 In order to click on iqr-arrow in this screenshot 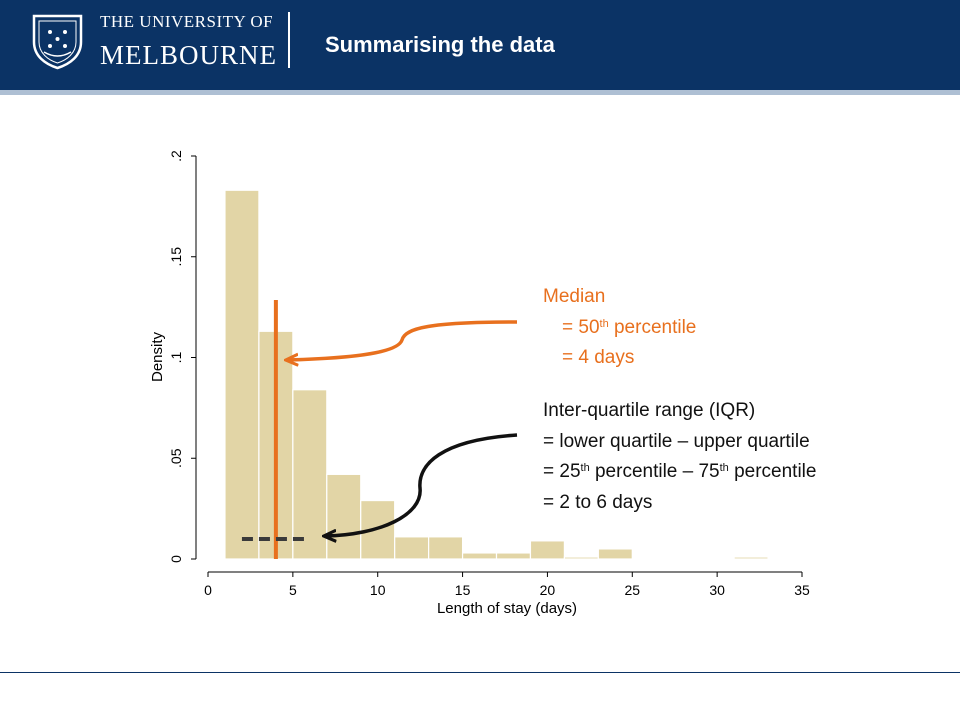, I will do `click(421, 484)`.